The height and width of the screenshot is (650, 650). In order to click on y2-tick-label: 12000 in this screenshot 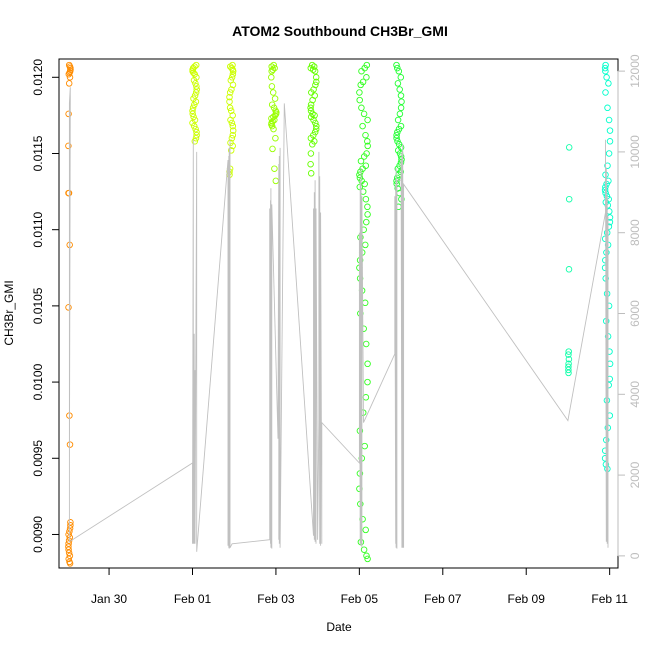, I will do `click(635, 71)`.